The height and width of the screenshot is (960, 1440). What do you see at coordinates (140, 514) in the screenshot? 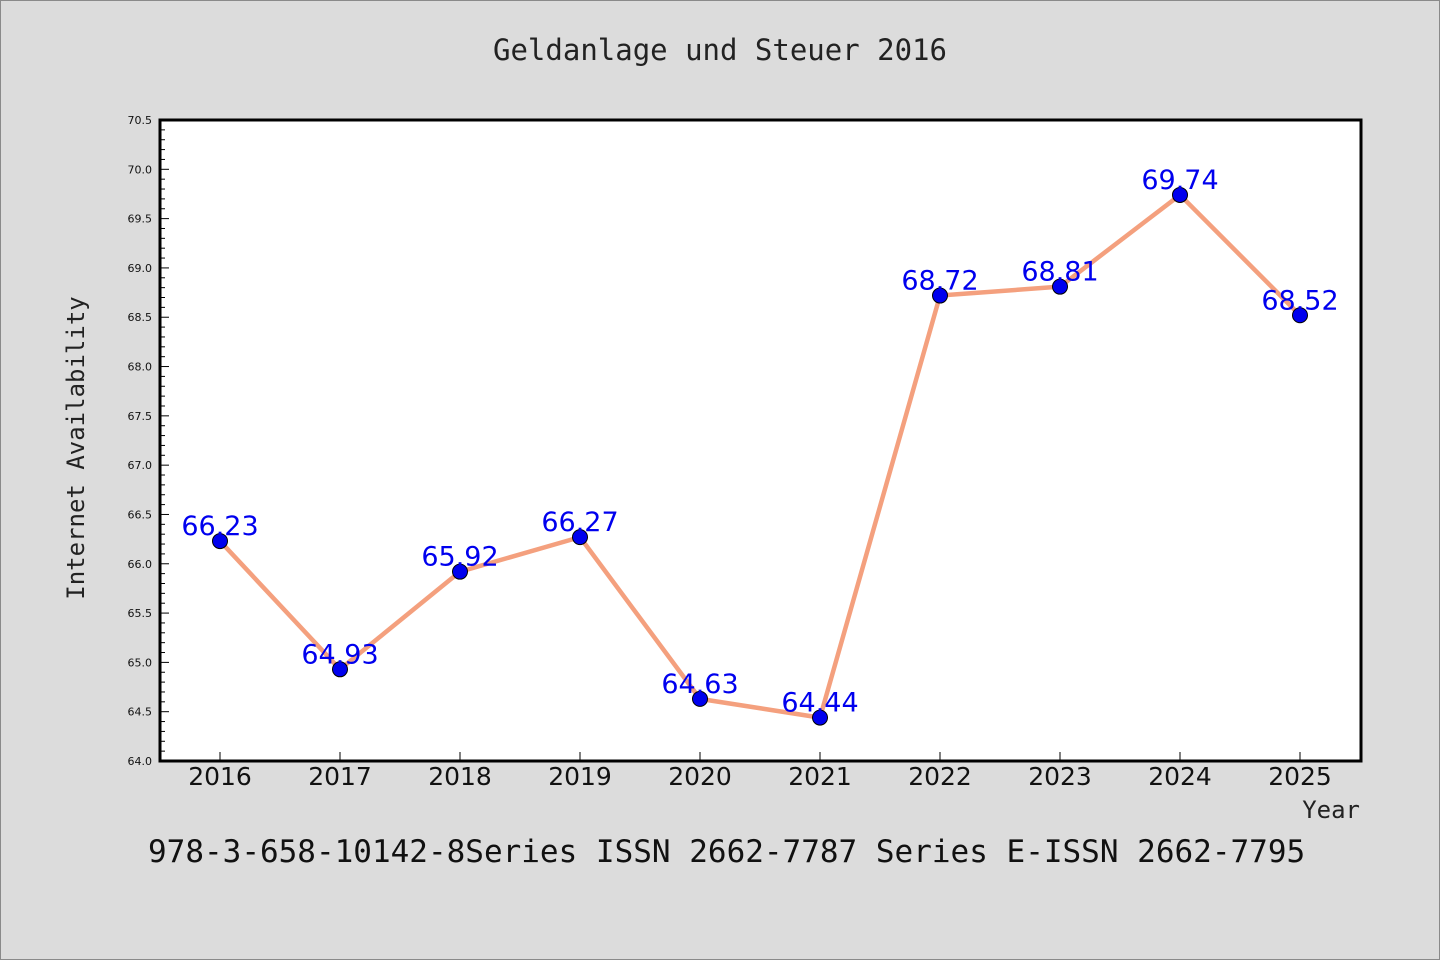
I see `y-tick-label: 66.5` at bounding box center [140, 514].